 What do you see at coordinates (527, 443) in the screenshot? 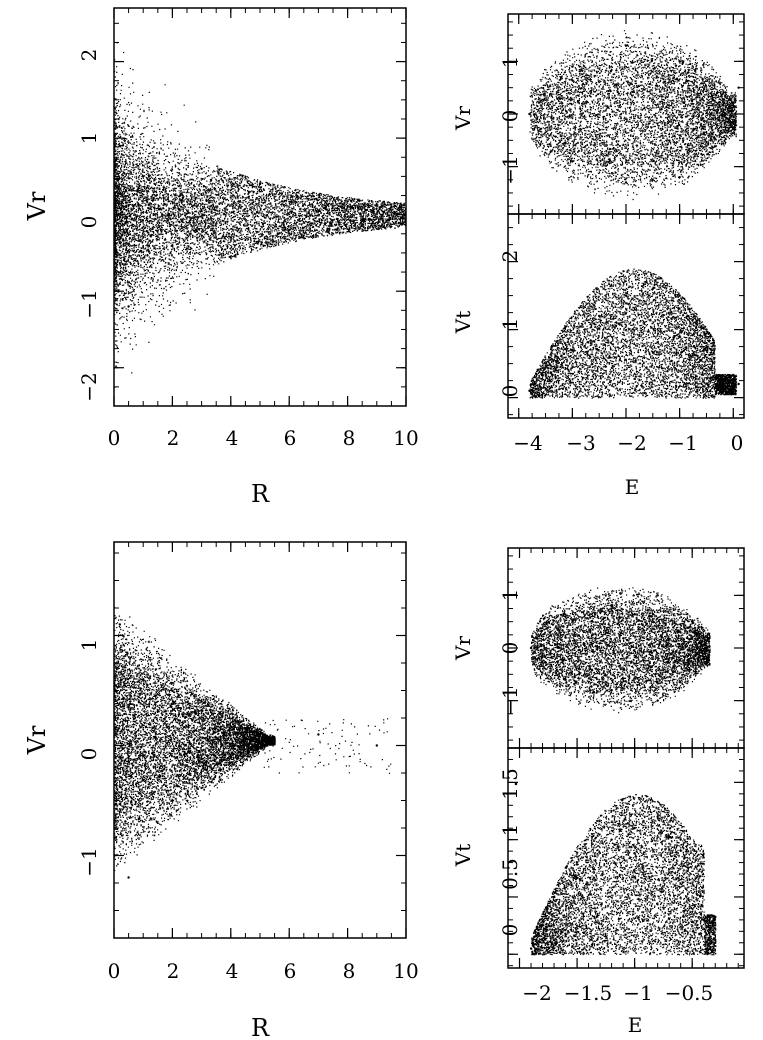
I see `x-tick-label: −4` at bounding box center [527, 443].